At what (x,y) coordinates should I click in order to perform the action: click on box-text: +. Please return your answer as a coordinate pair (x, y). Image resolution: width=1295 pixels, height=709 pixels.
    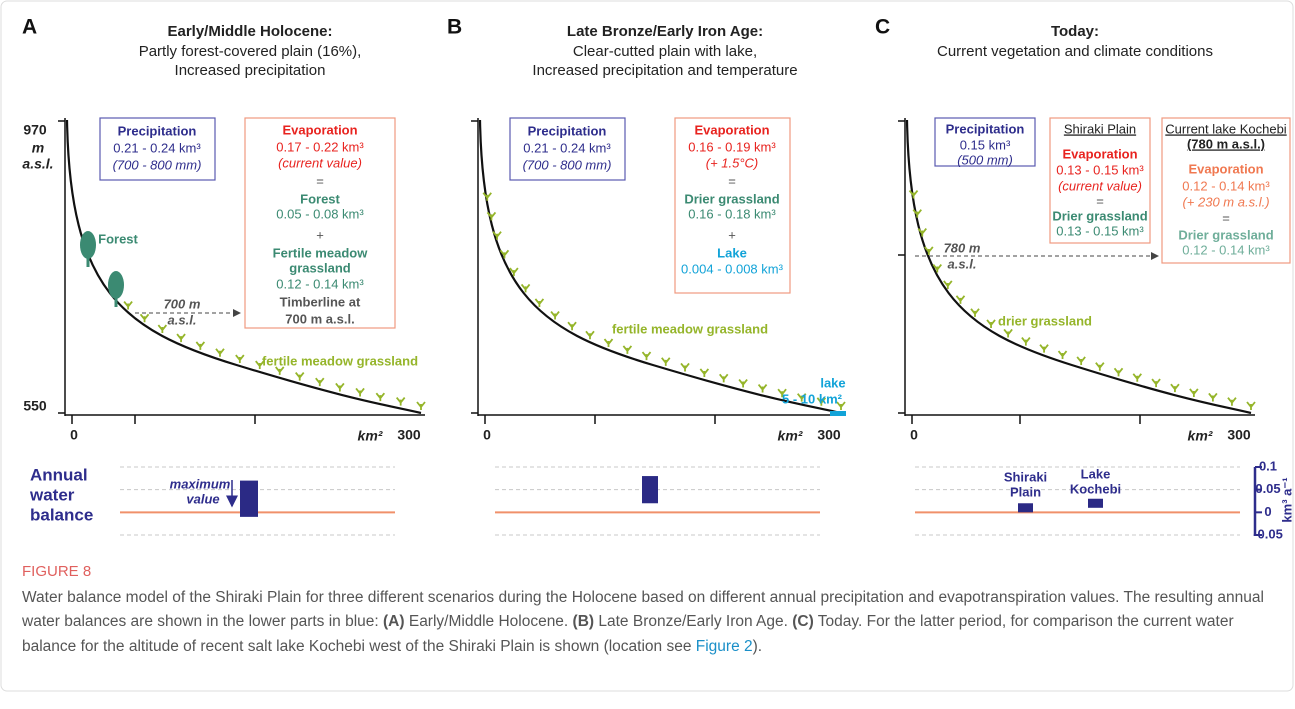
    Looking at the image, I should click on (732, 234).